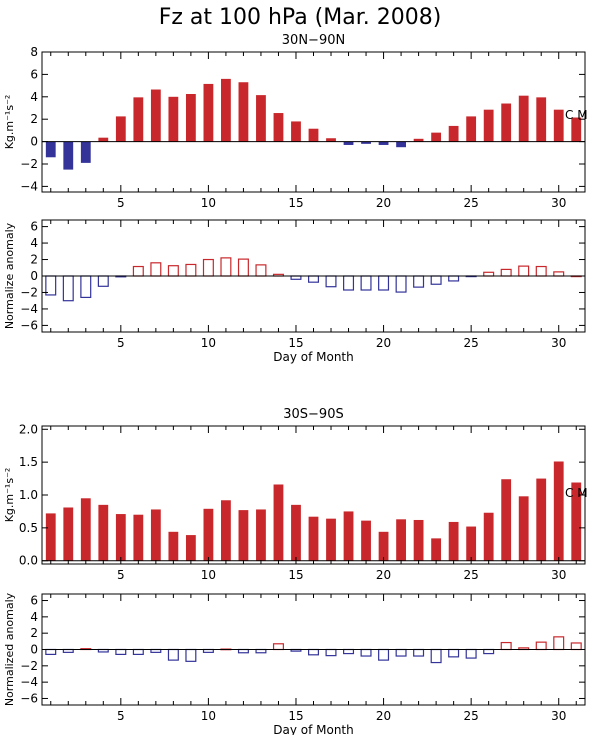  What do you see at coordinates (295, 575) in the screenshot?
I see `x-tick-label: 15` at bounding box center [295, 575].